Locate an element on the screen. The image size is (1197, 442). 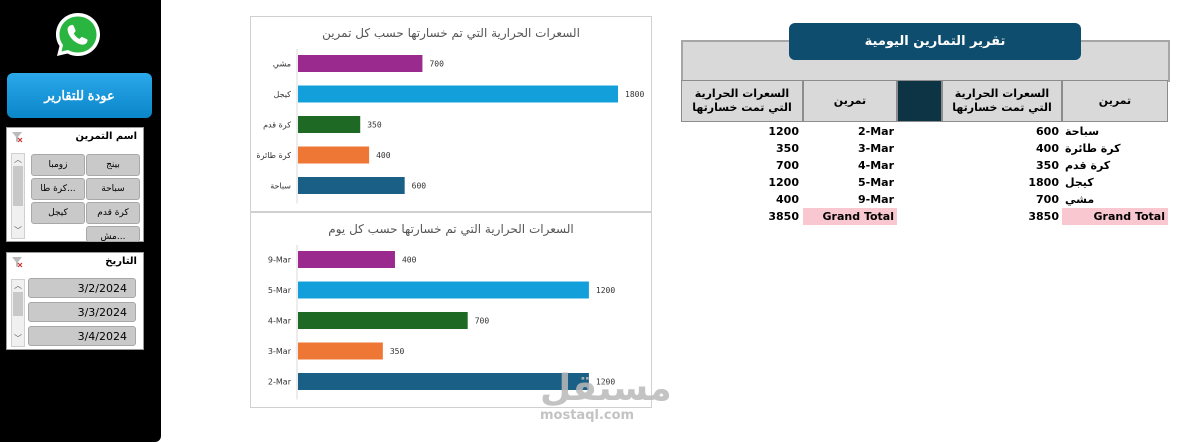
report-title: تقرير التمارين اليومية is located at coordinates (935, 41).